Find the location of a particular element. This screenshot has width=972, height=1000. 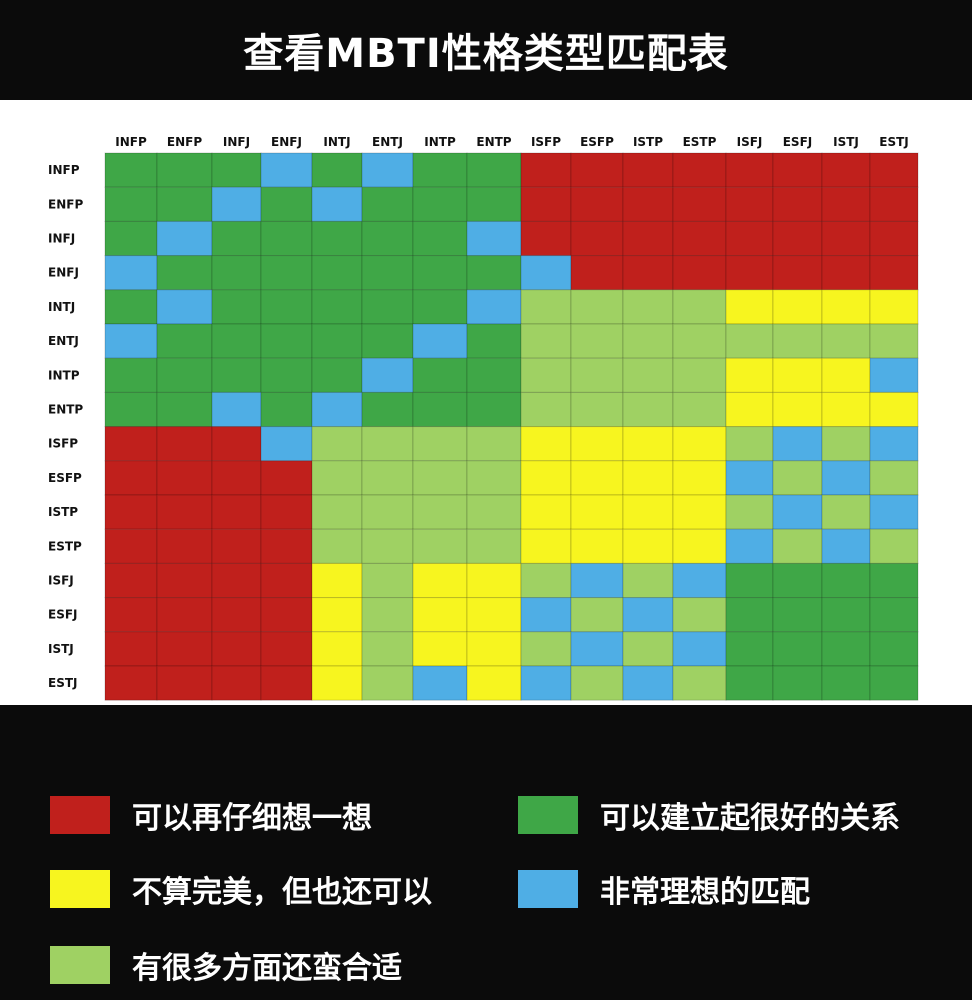

heatmap-cell-istp-enfj is located at coordinates (286, 512).